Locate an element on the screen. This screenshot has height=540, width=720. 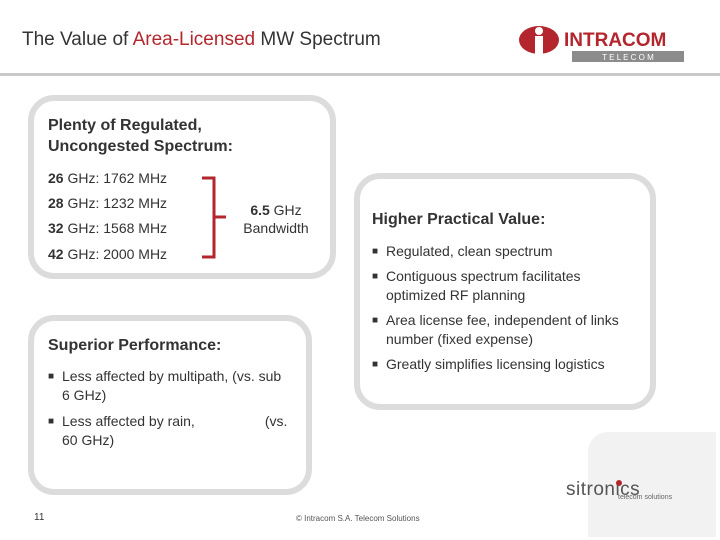
list-item: ■ Greatly simplifies licensing logistics is located at coordinates (507, 364).